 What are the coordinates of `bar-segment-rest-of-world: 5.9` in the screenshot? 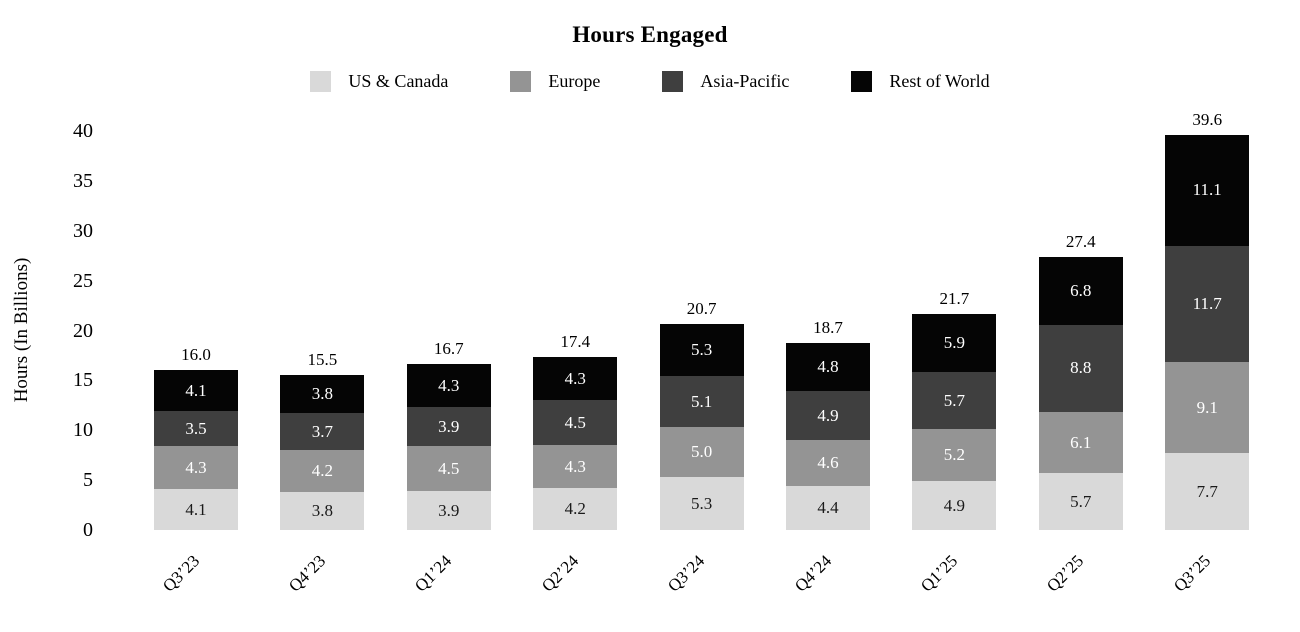 It's located at (954, 343).